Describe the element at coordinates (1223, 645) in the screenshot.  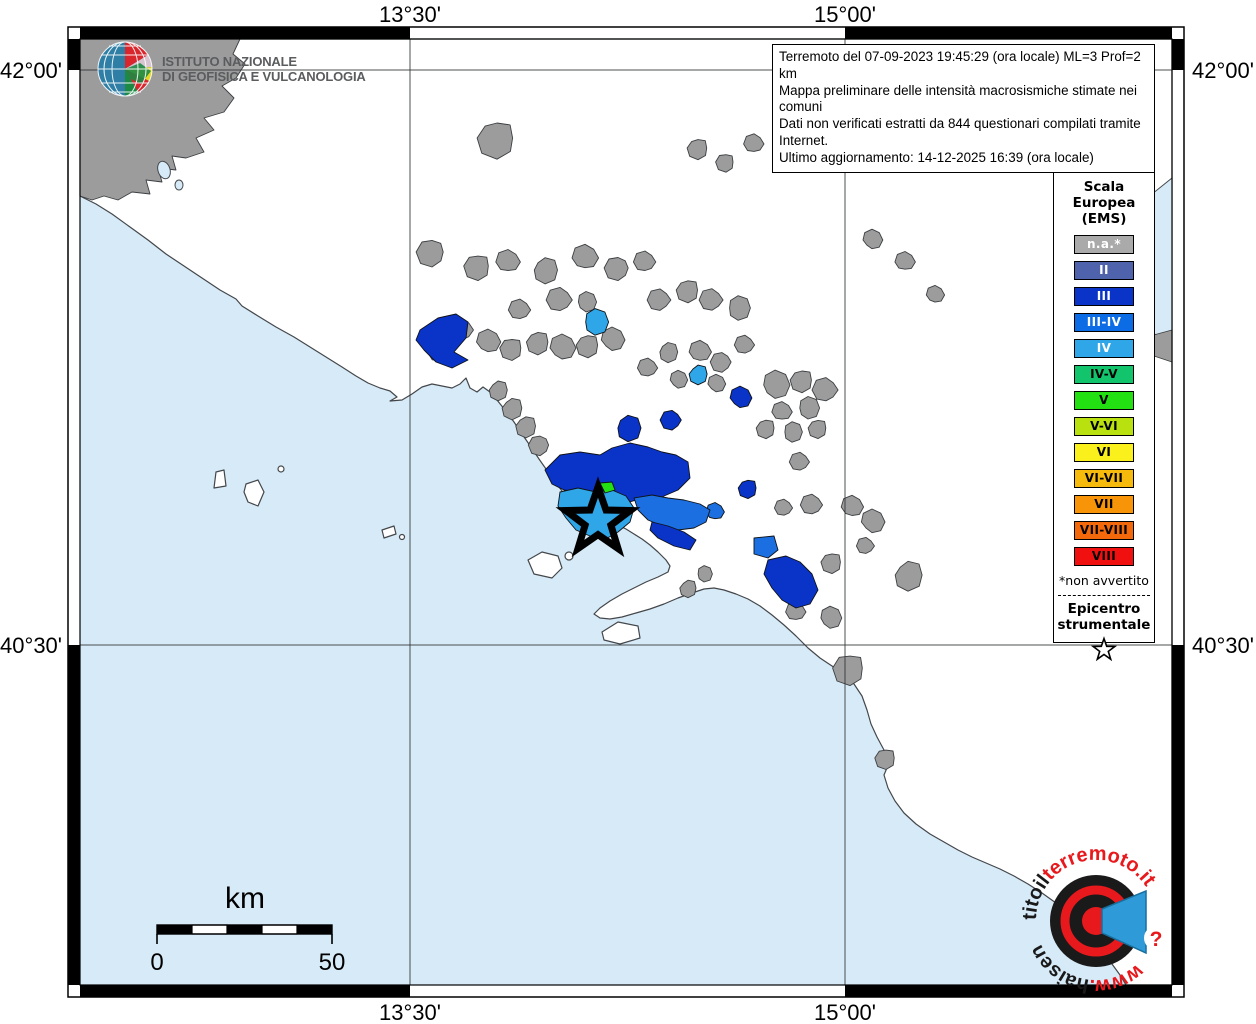
I see `lat-label-right-bottom: 40°30'` at that location.